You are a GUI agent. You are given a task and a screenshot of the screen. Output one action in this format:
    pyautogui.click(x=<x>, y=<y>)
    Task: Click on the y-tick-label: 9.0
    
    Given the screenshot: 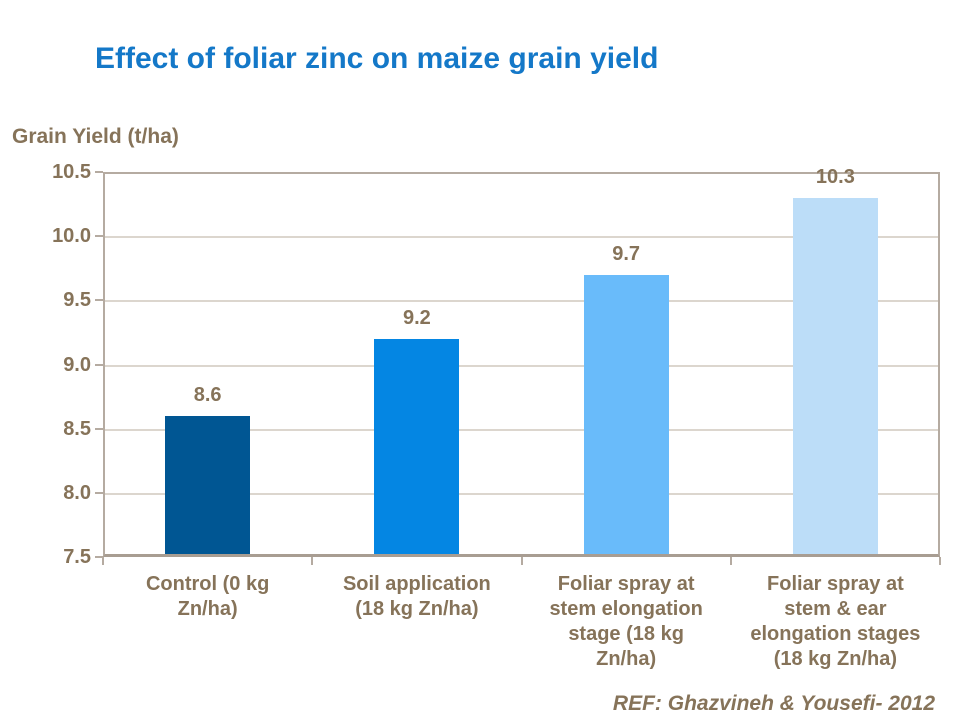 What is the action you would take?
    pyautogui.click(x=77, y=364)
    